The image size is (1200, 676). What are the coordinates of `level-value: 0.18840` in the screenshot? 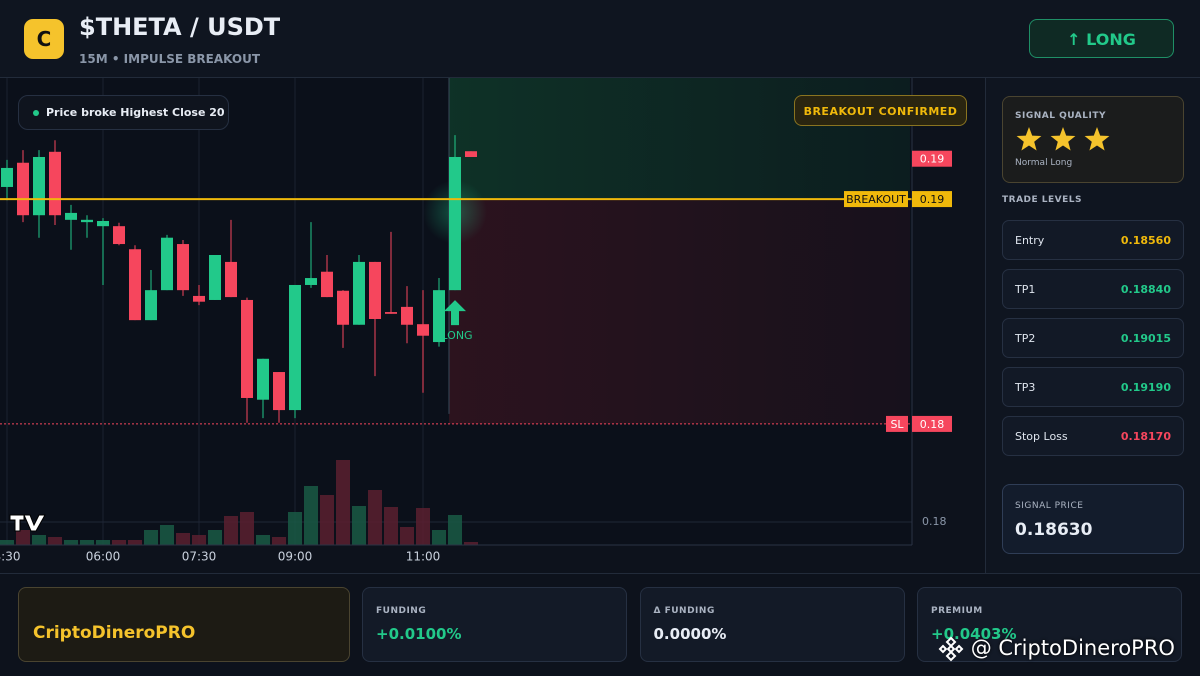 It's located at (1145, 289).